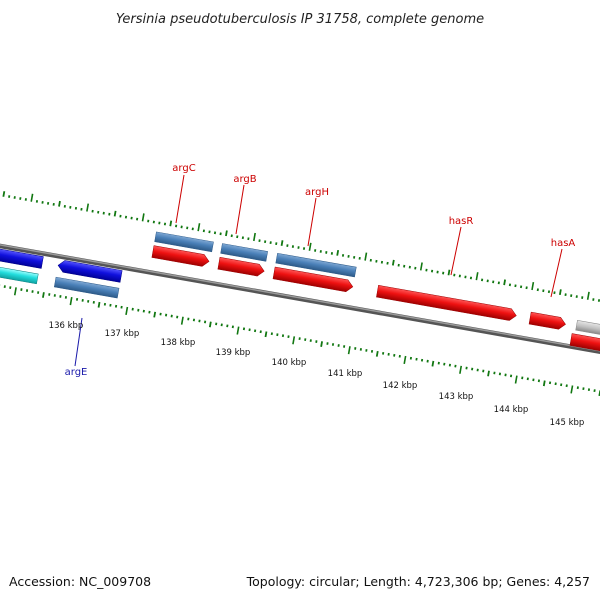 The width and height of the screenshot is (600, 600). I want to click on kbp-label: 138 kbp, so click(178, 343).